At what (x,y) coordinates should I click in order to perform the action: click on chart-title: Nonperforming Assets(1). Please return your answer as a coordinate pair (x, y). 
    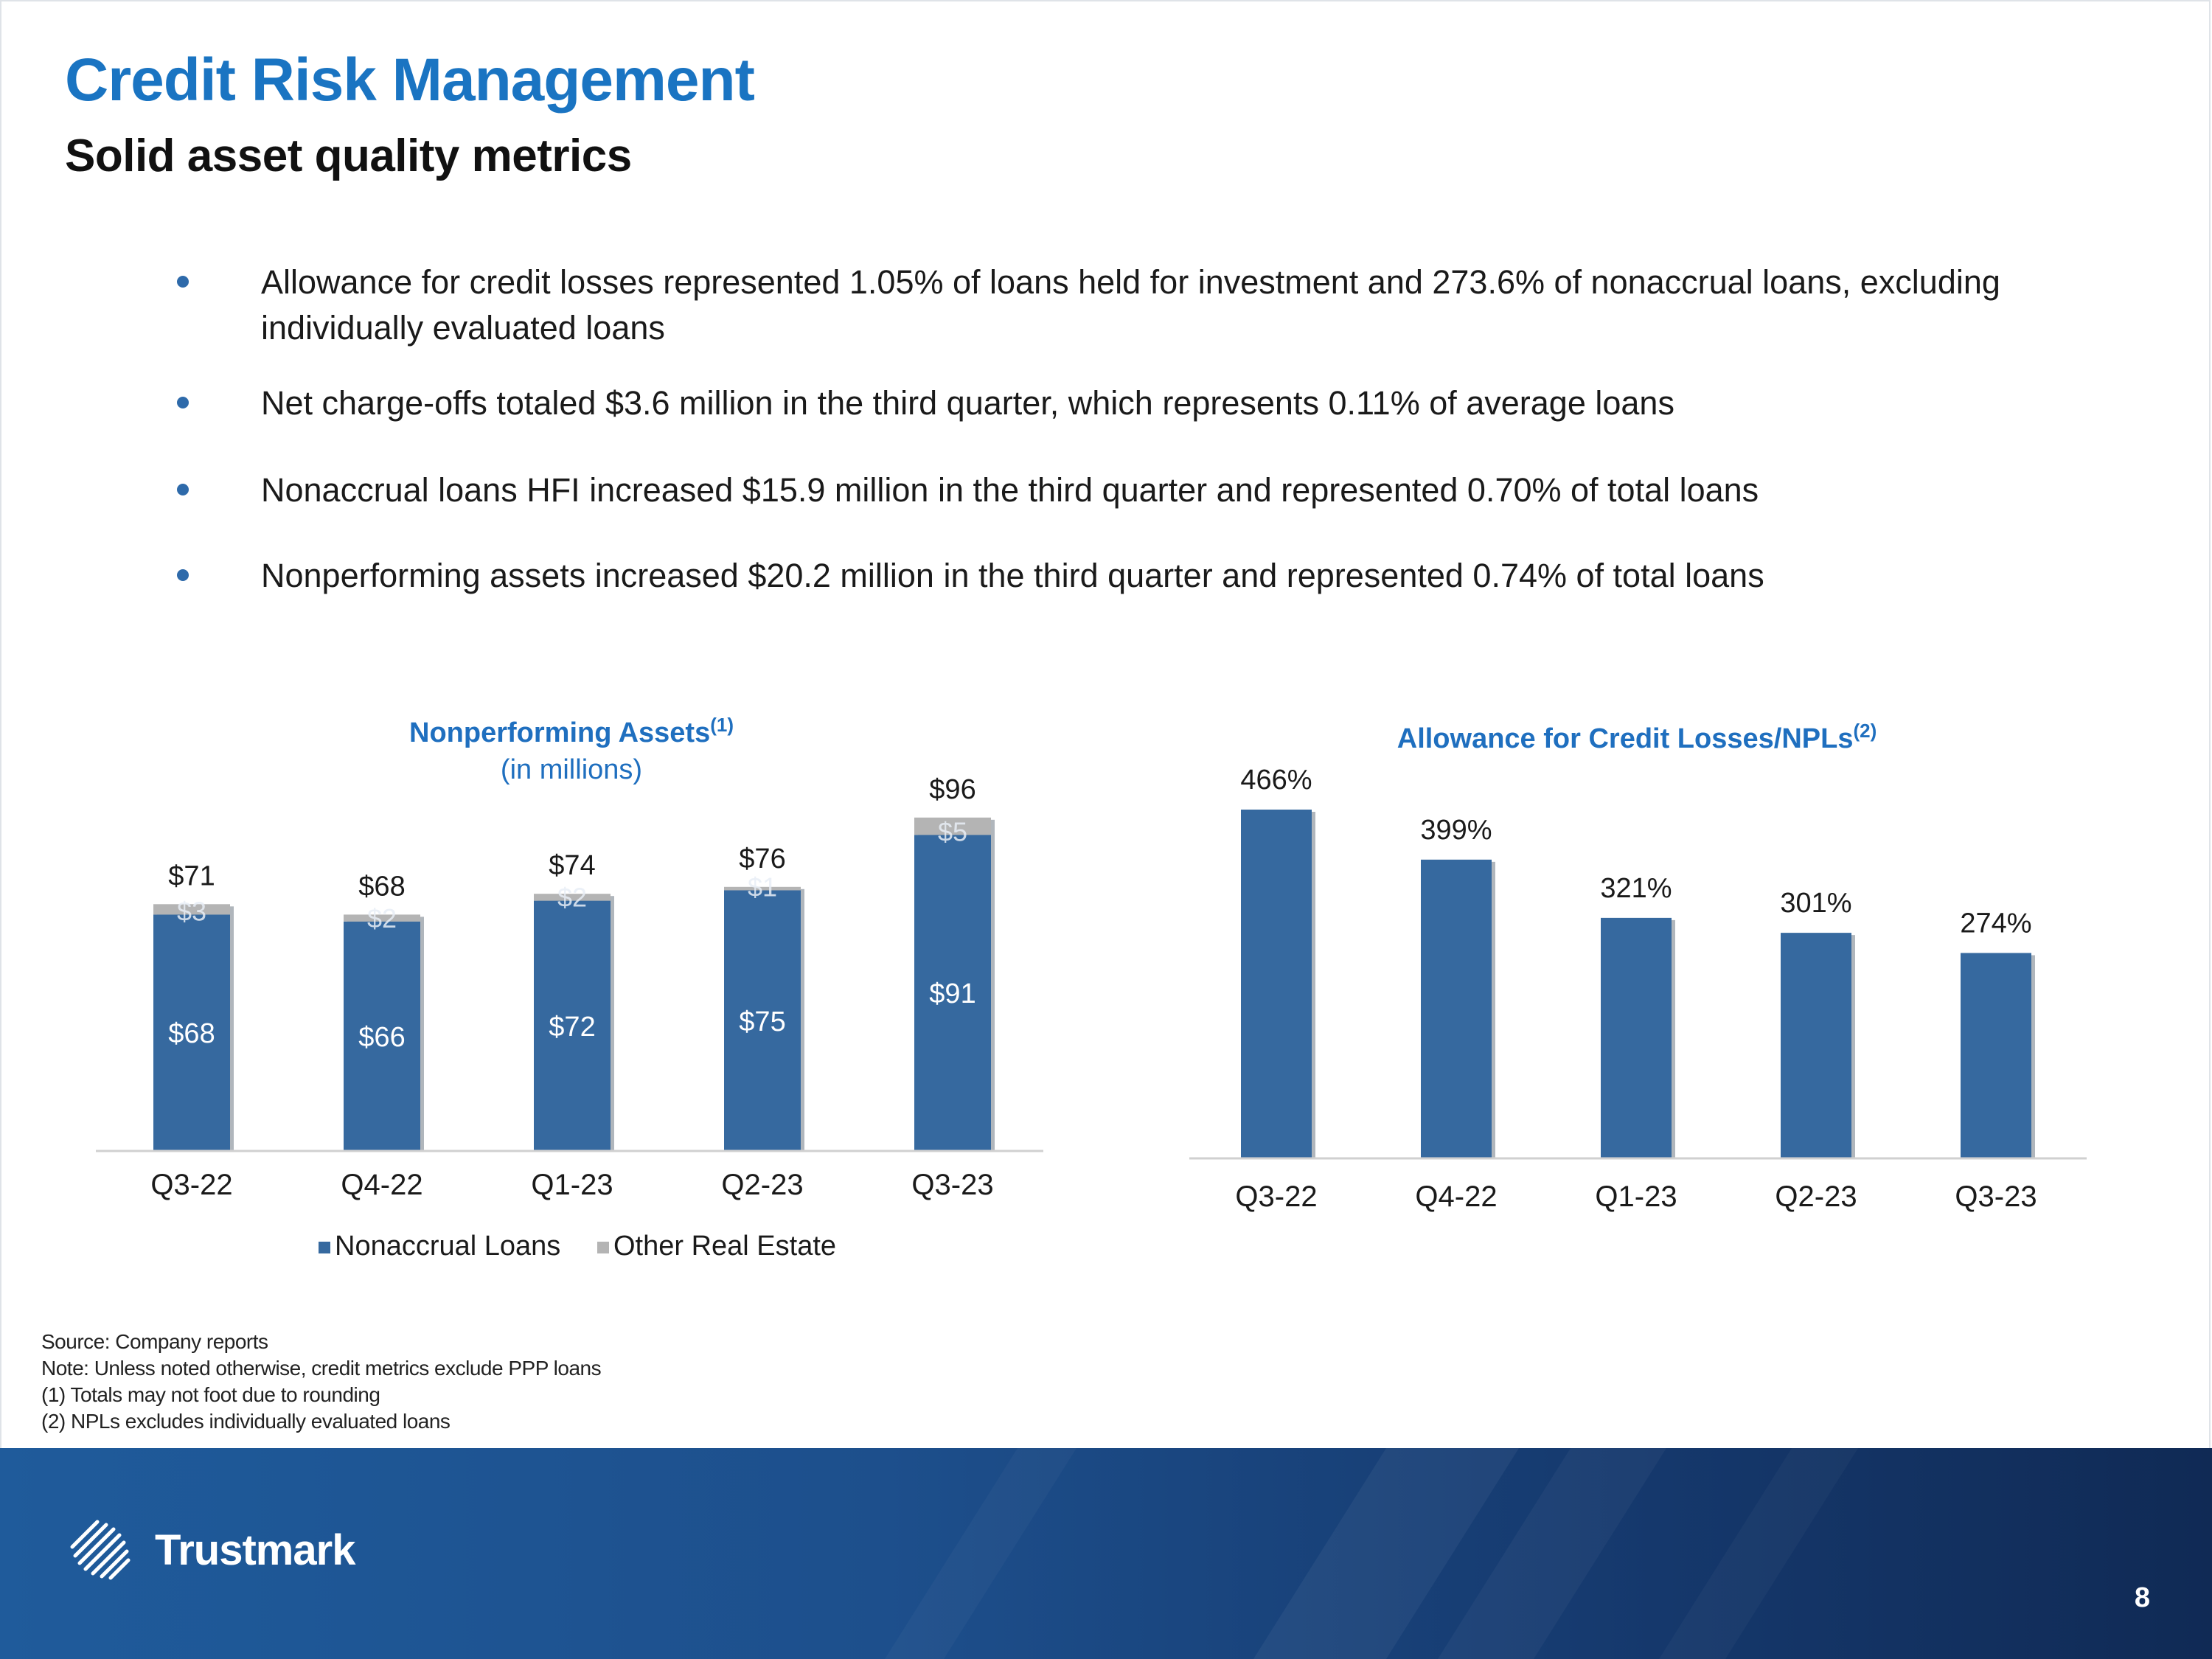
    Looking at the image, I should click on (571, 731).